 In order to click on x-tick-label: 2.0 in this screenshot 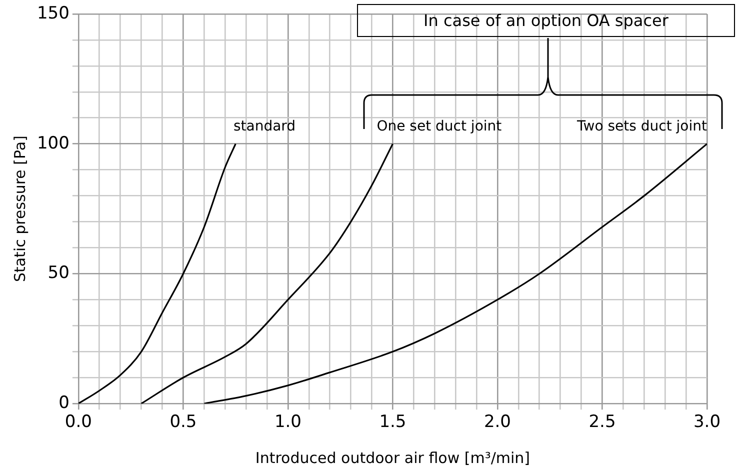, I will do `click(498, 422)`.